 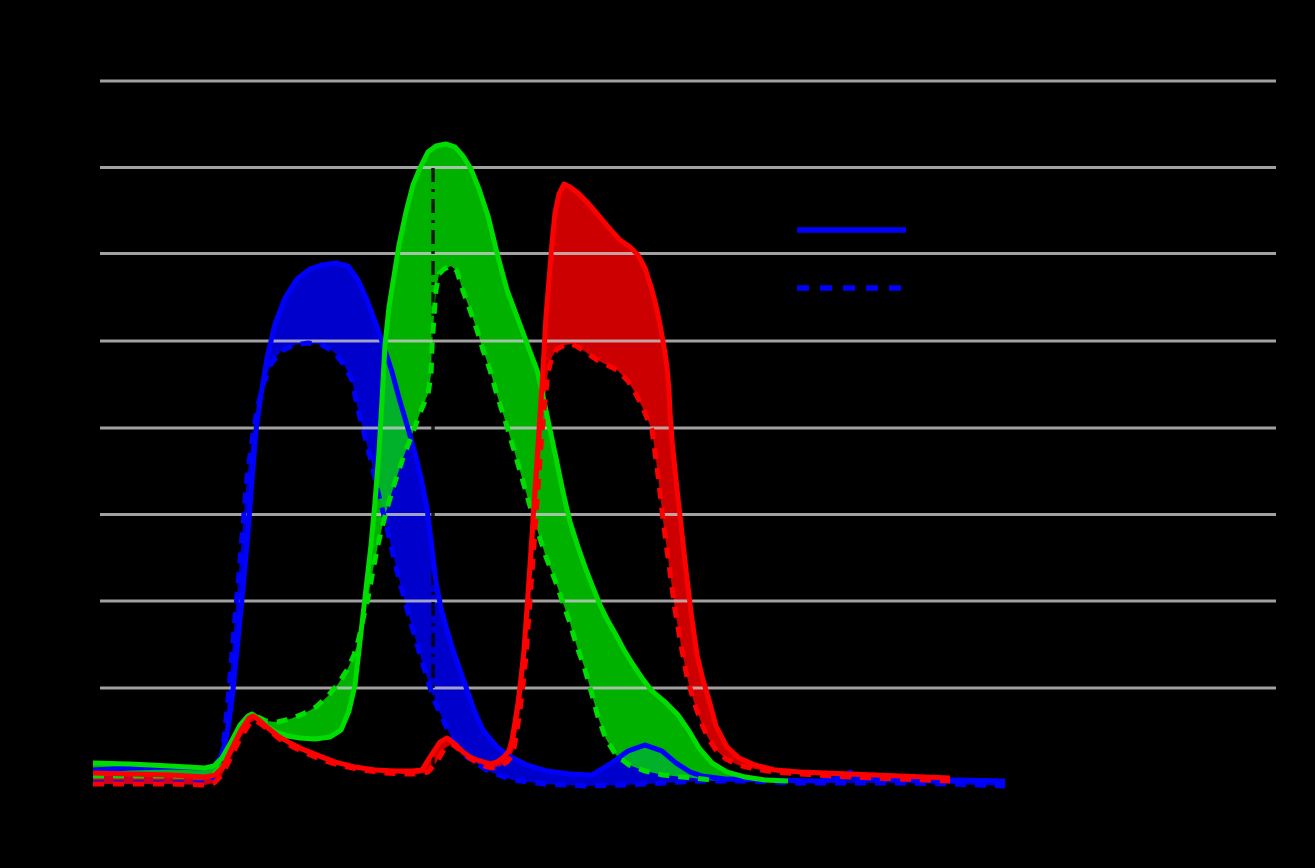 I want to click on legend, so click(x=851, y=259).